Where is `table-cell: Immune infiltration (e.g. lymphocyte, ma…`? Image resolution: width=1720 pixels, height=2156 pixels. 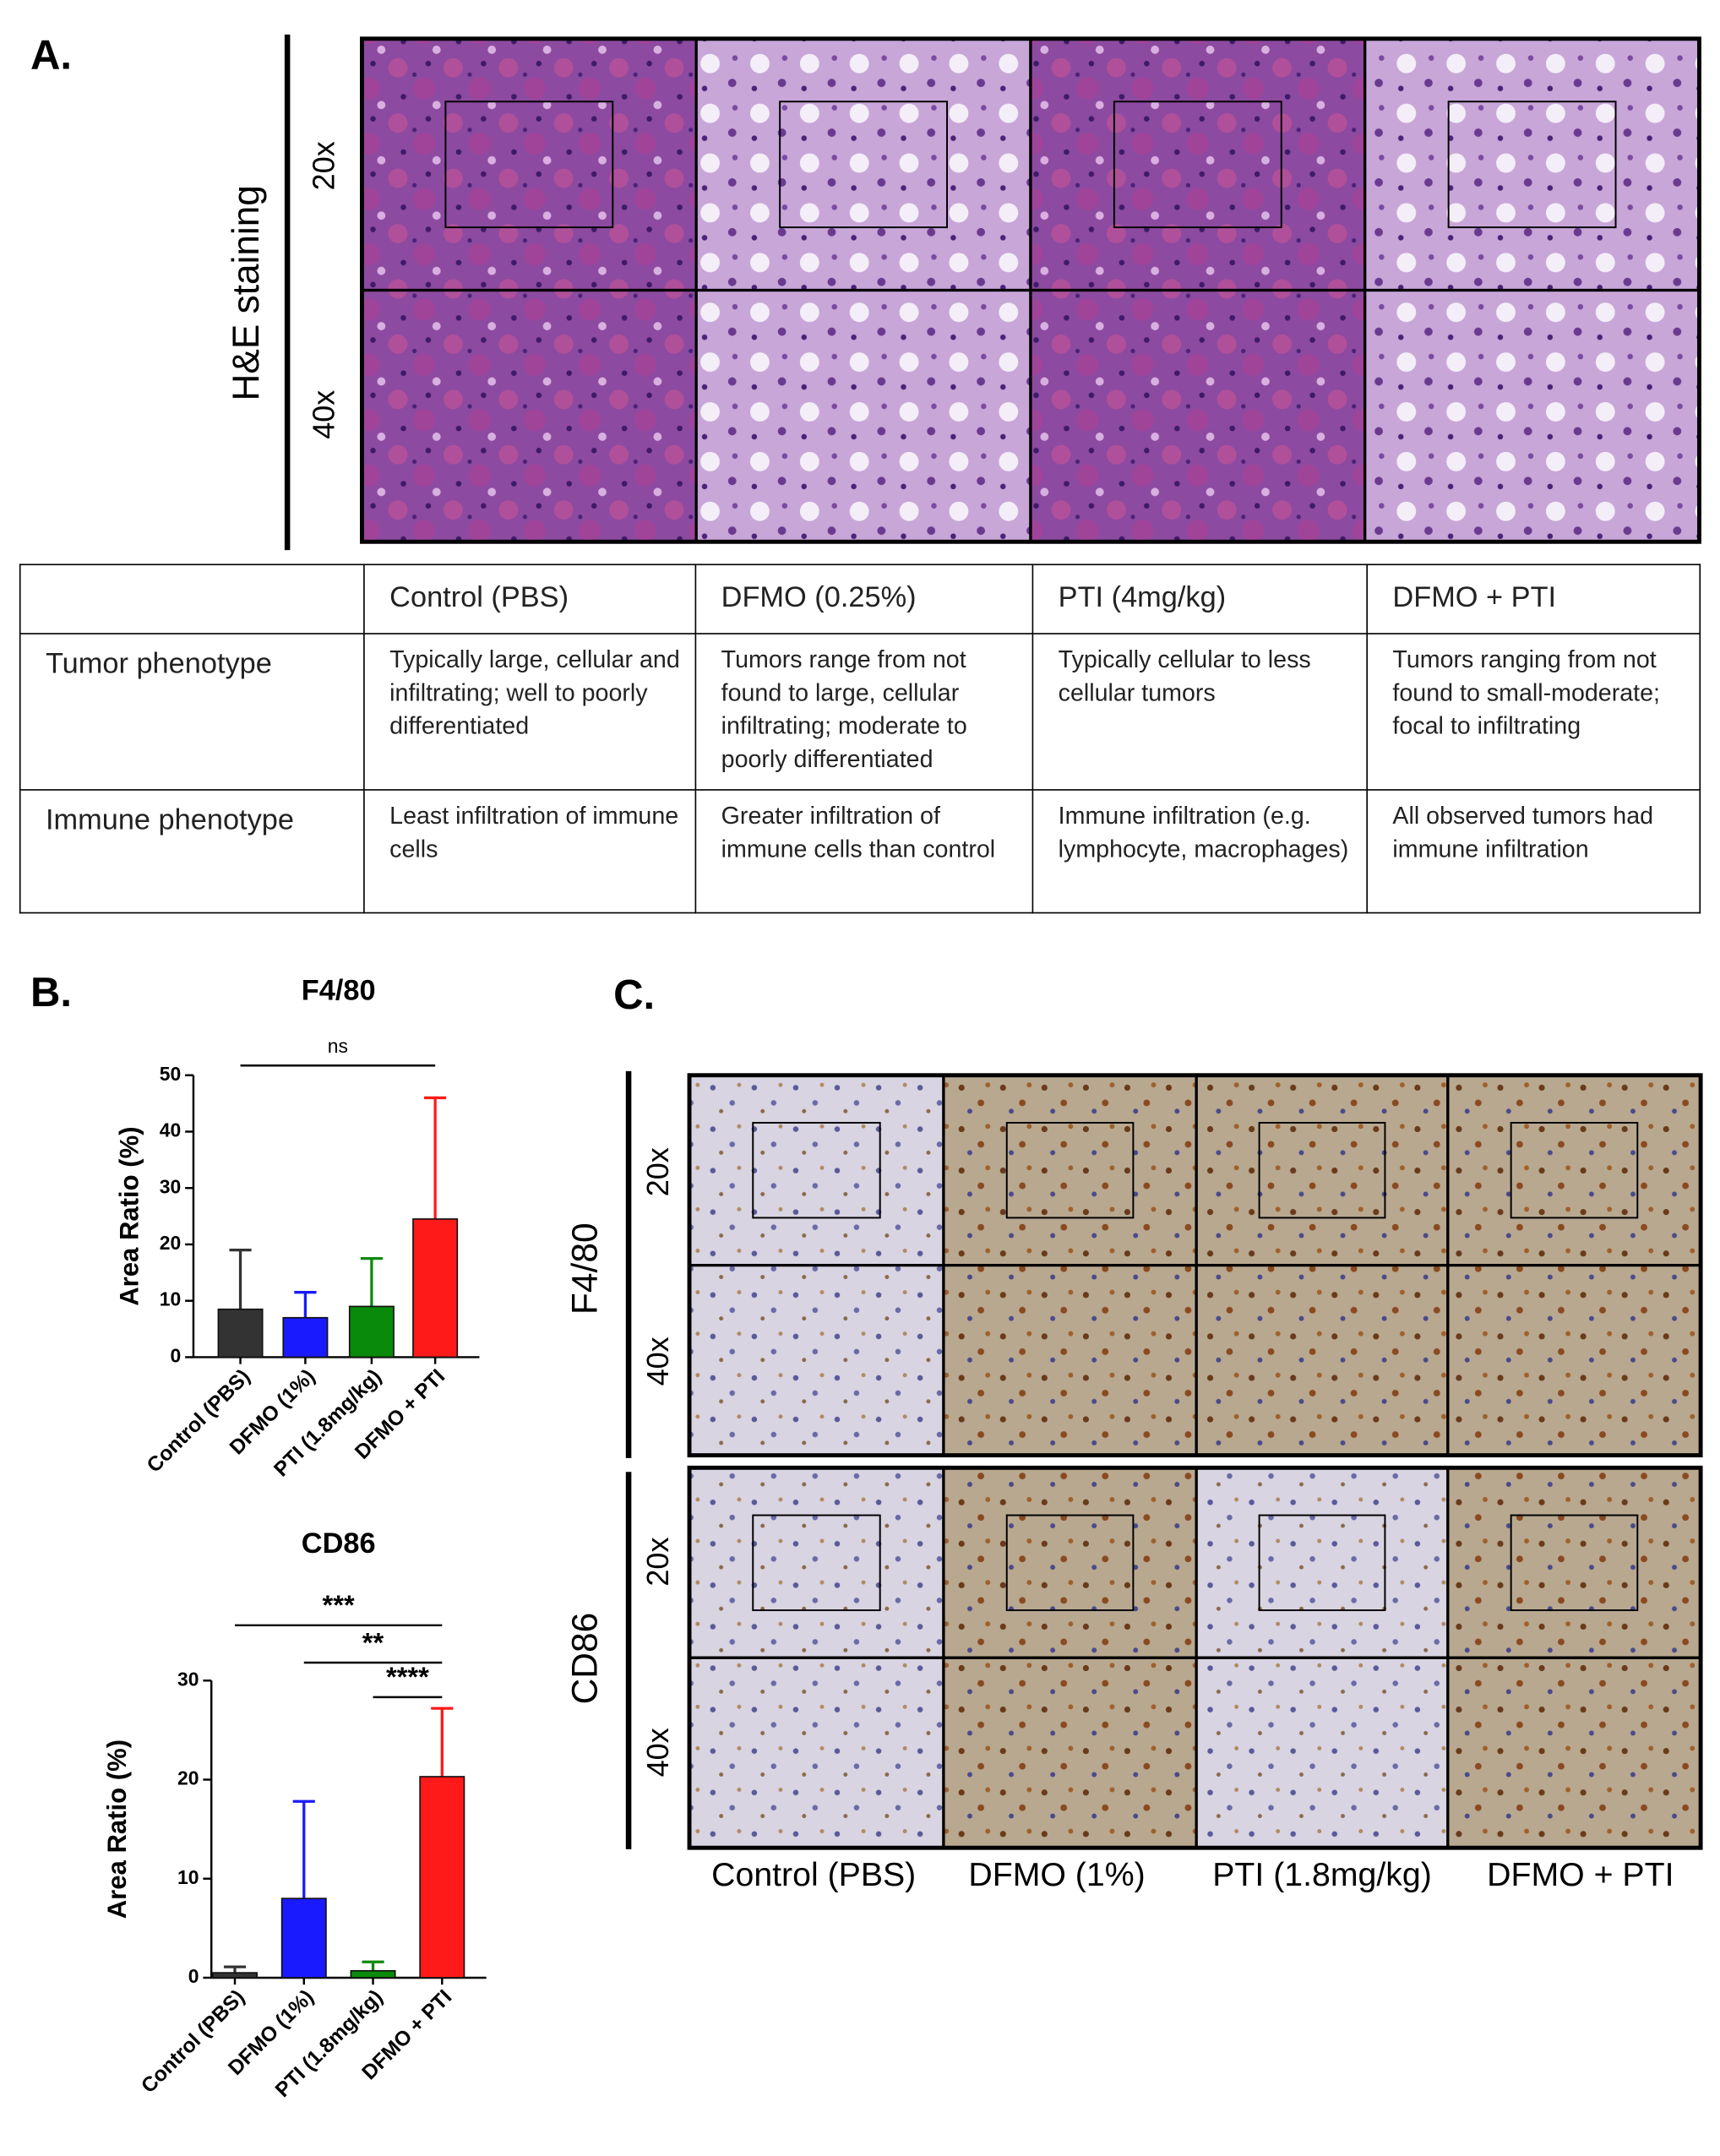
table-cell: Immune infiltration (e.g. lymphocyte, ma… is located at coordinates (1200, 851).